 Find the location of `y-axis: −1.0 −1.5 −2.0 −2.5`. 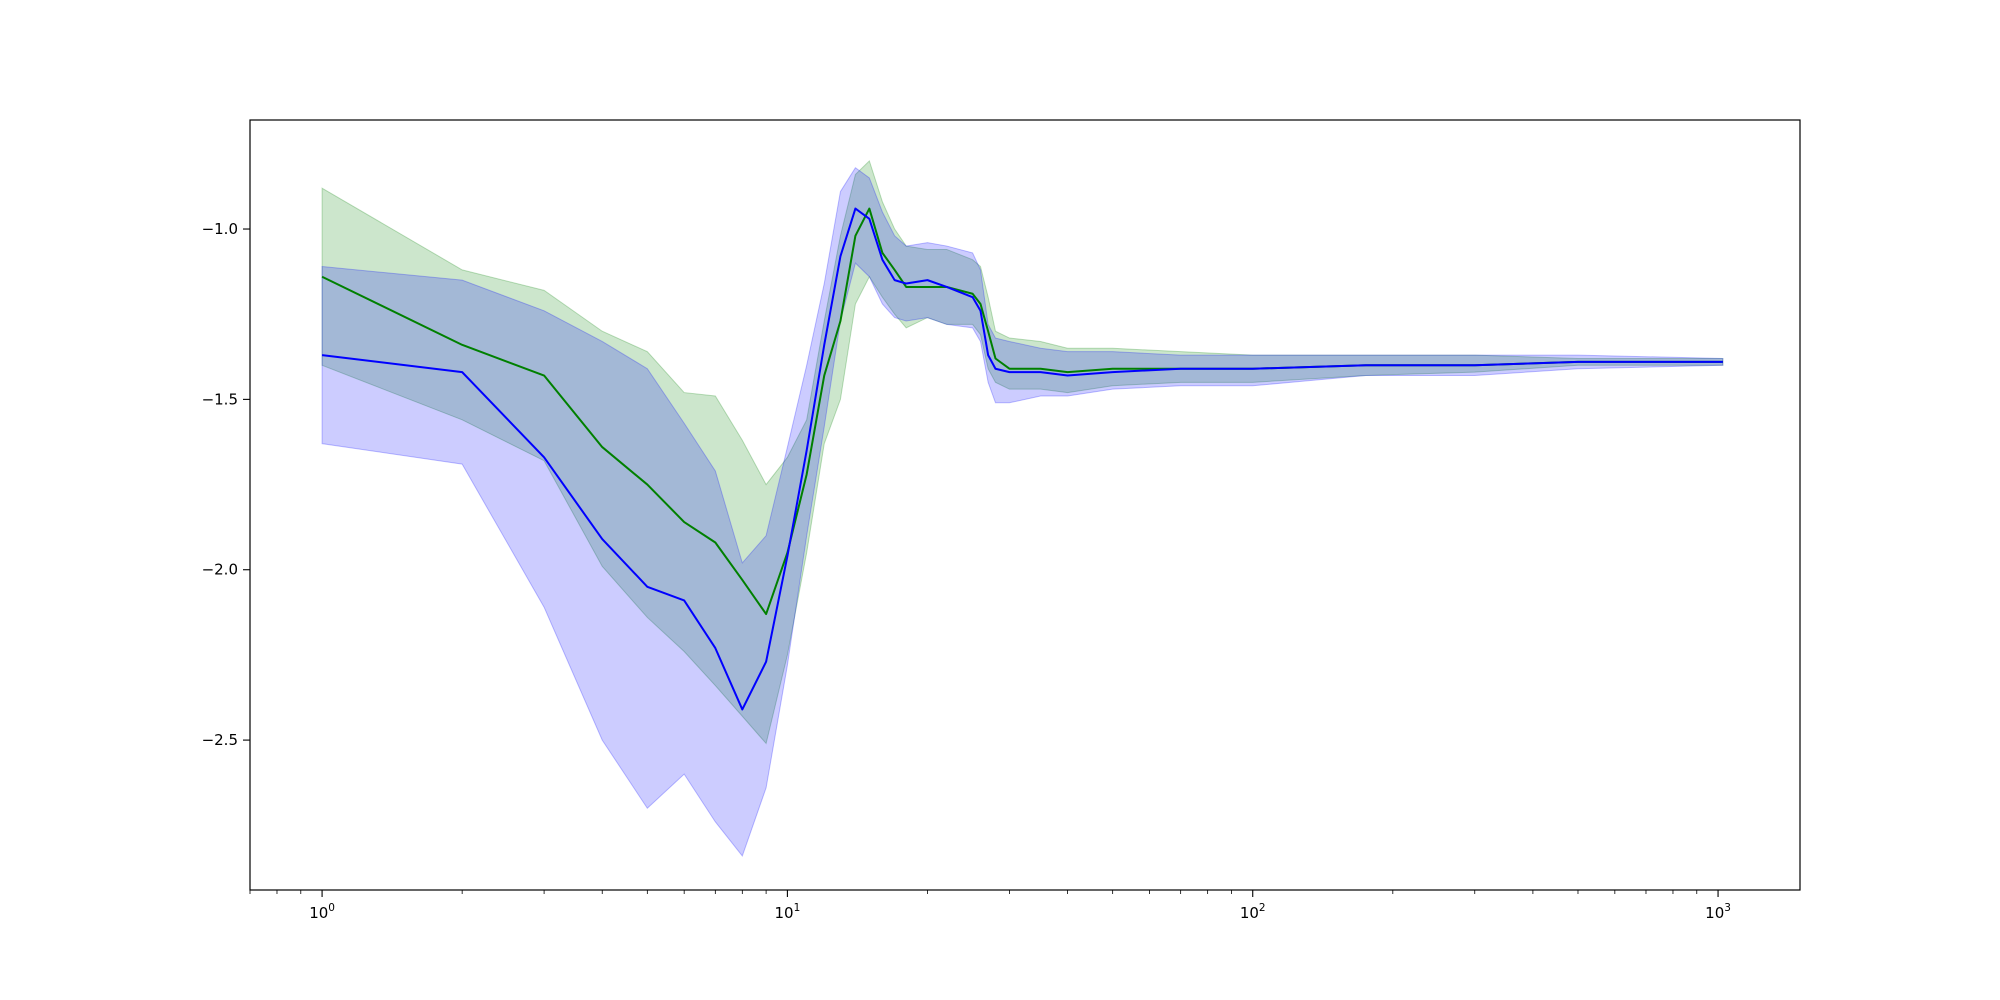

y-axis: −1.0 −1.5 −2.0 −2.5 is located at coordinates (226, 484).